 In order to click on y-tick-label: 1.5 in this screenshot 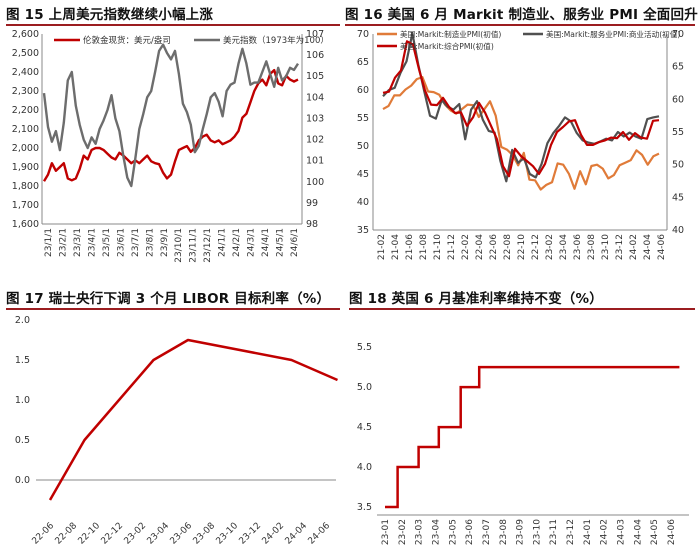, I will do `click(22, 360)`.